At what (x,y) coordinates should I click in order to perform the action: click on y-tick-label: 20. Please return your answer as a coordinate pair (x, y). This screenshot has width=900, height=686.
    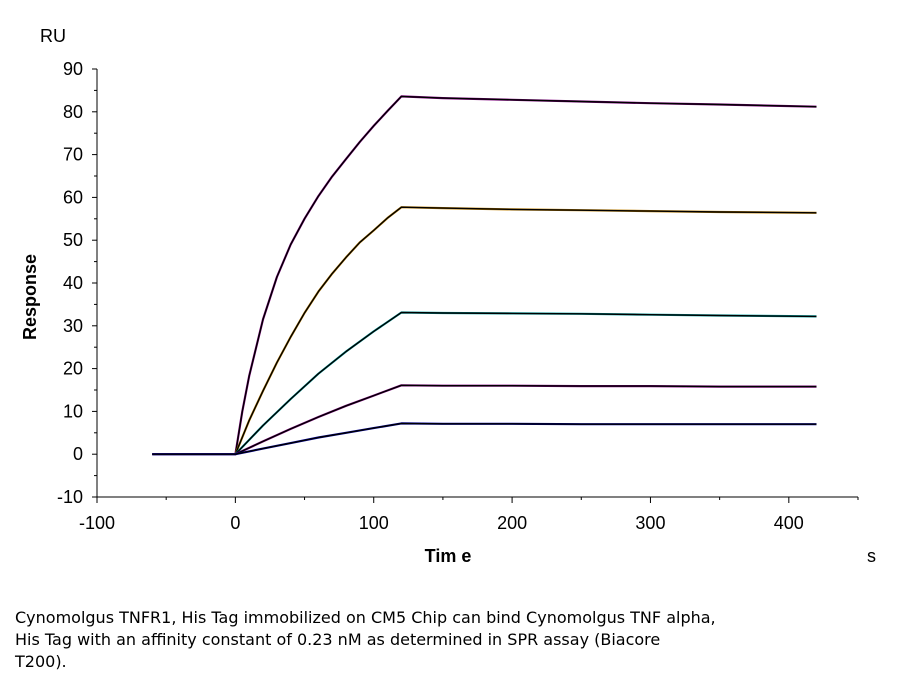
    Looking at the image, I should click on (73, 369).